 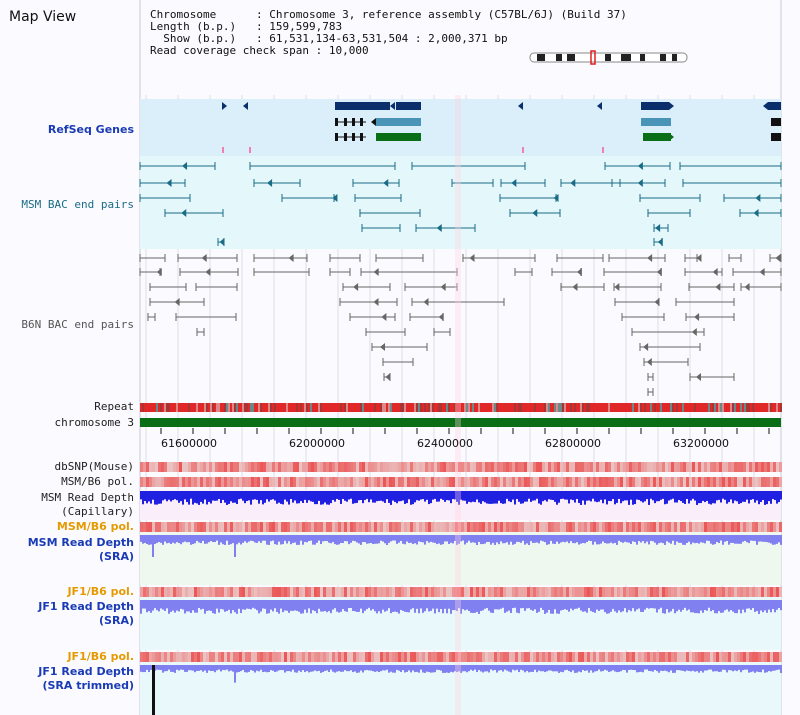 What do you see at coordinates (649, 362) in the screenshot?
I see `b6n-bac-pair-arrow` at bounding box center [649, 362].